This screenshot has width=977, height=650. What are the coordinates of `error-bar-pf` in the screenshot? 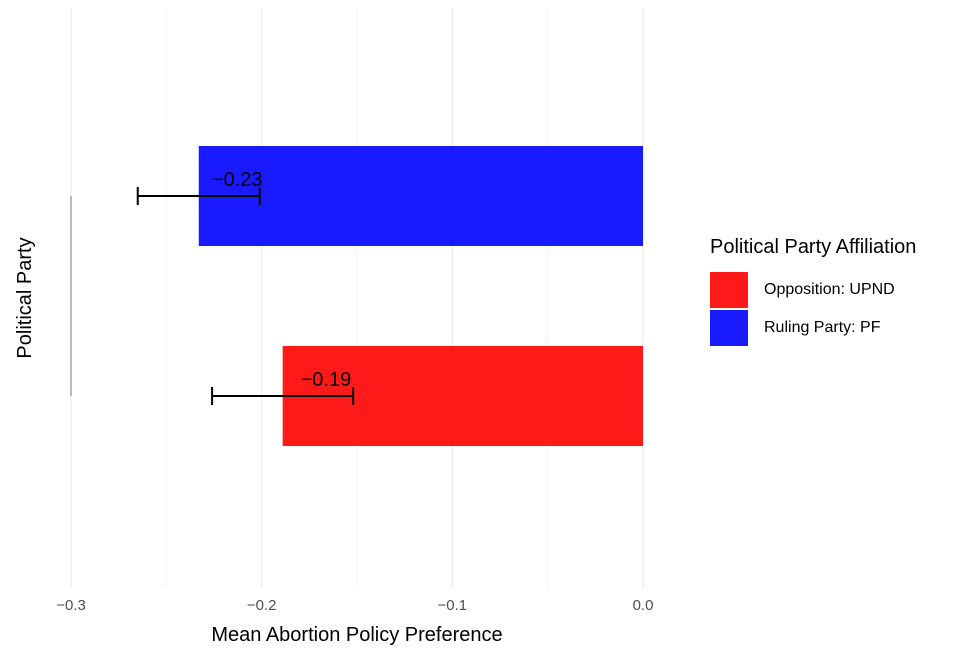 It's located at (198, 196).